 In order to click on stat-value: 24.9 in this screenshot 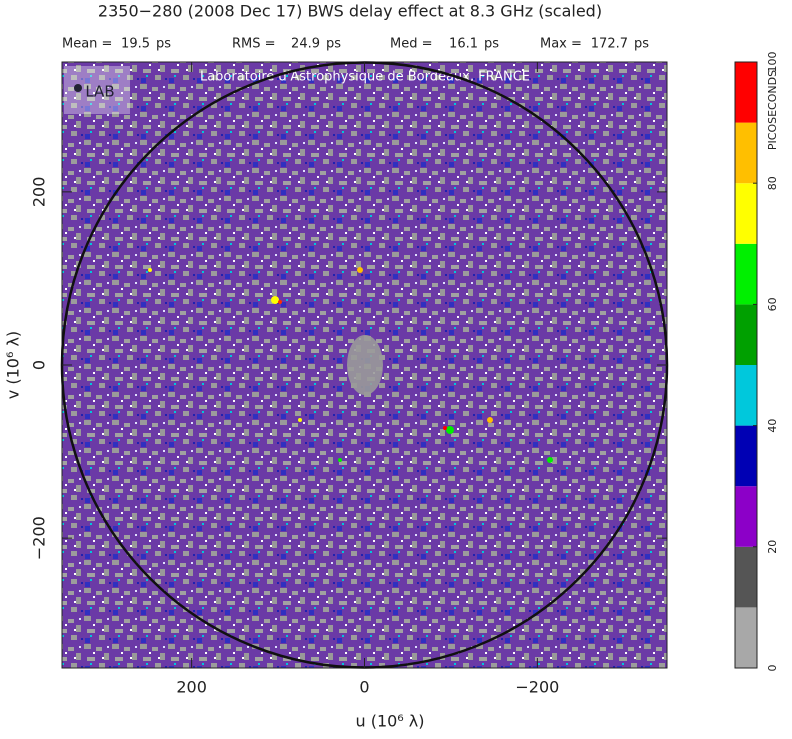, I will do `click(305, 44)`.